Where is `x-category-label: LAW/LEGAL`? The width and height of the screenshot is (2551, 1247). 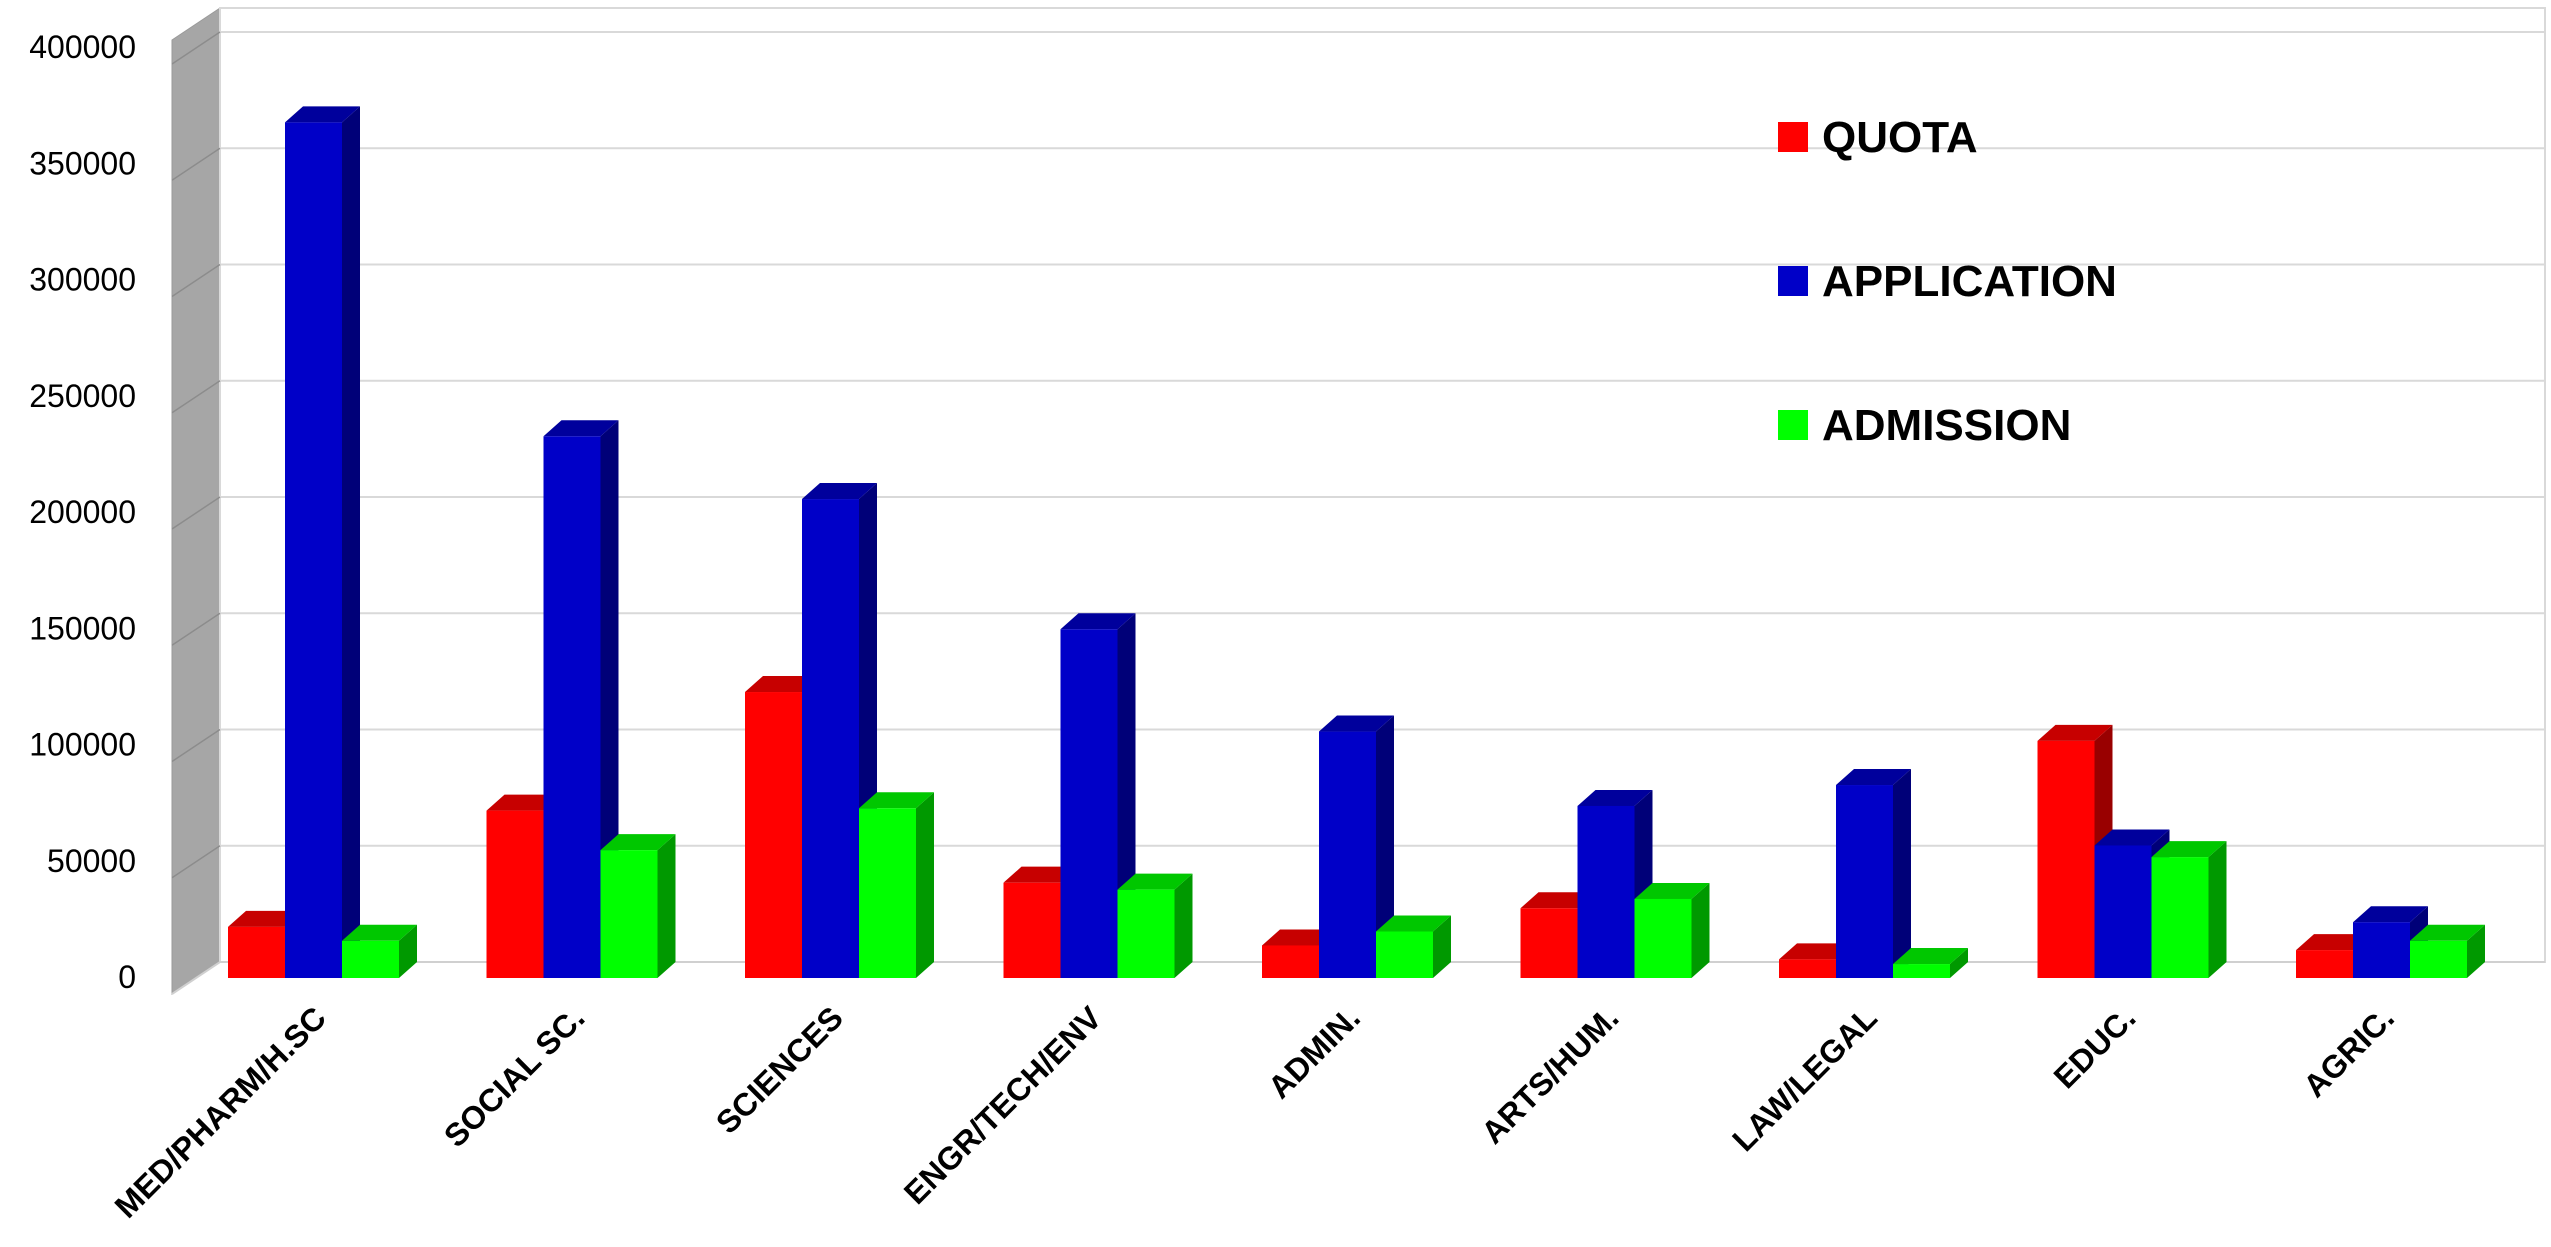
x-category-label: LAW/LEGAL is located at coordinates (1804, 1078).